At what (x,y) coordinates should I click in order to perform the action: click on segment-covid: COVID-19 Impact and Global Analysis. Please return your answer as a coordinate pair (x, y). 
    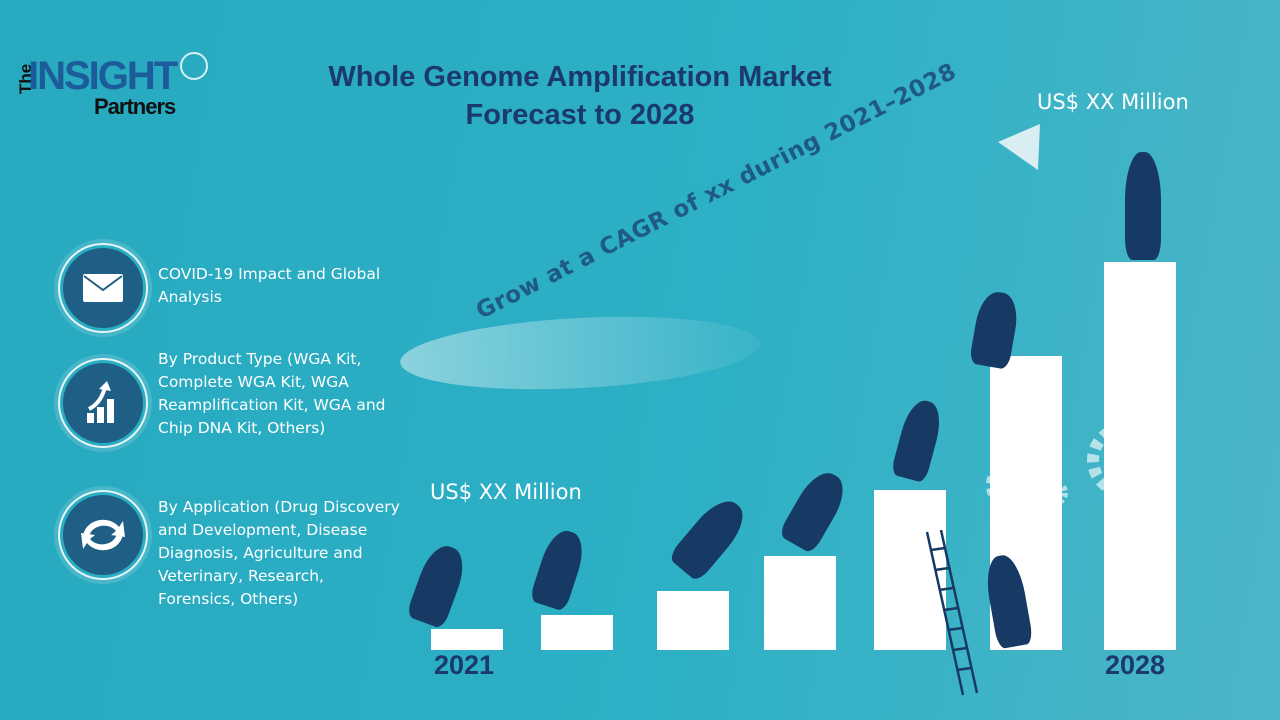
    Looking at the image, I should click on (230, 288).